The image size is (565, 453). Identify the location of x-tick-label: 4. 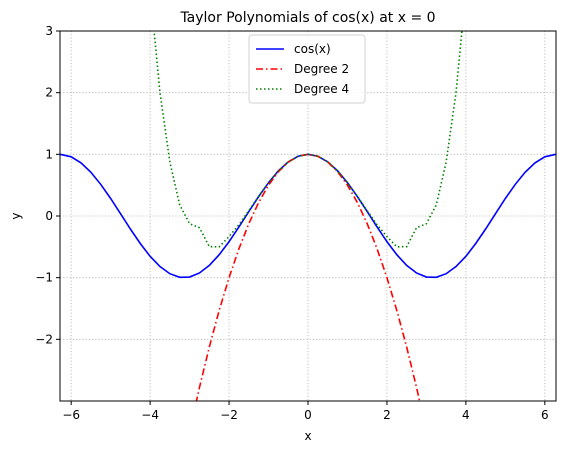
(466, 415).